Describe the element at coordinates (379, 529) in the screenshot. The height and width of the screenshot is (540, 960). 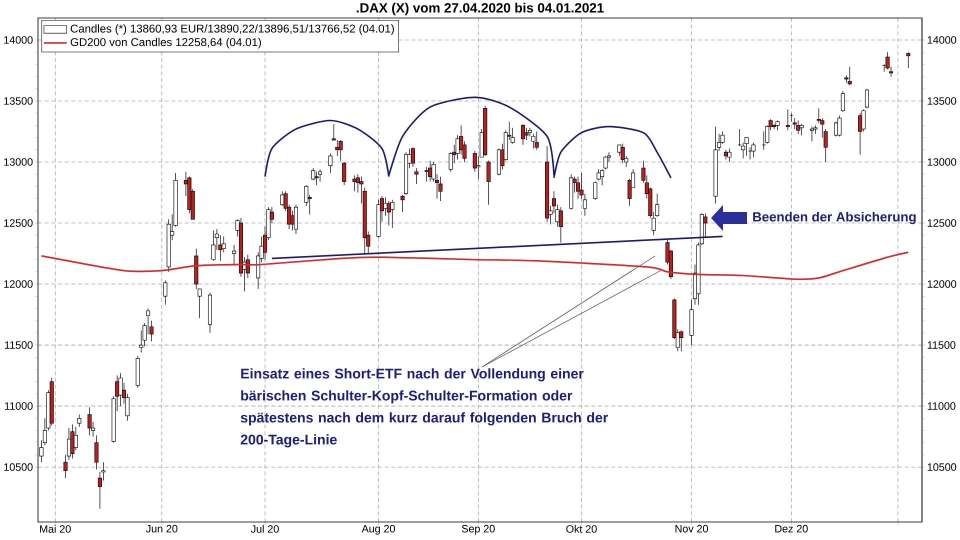
I see `x-tick-label: Aug 20` at that location.